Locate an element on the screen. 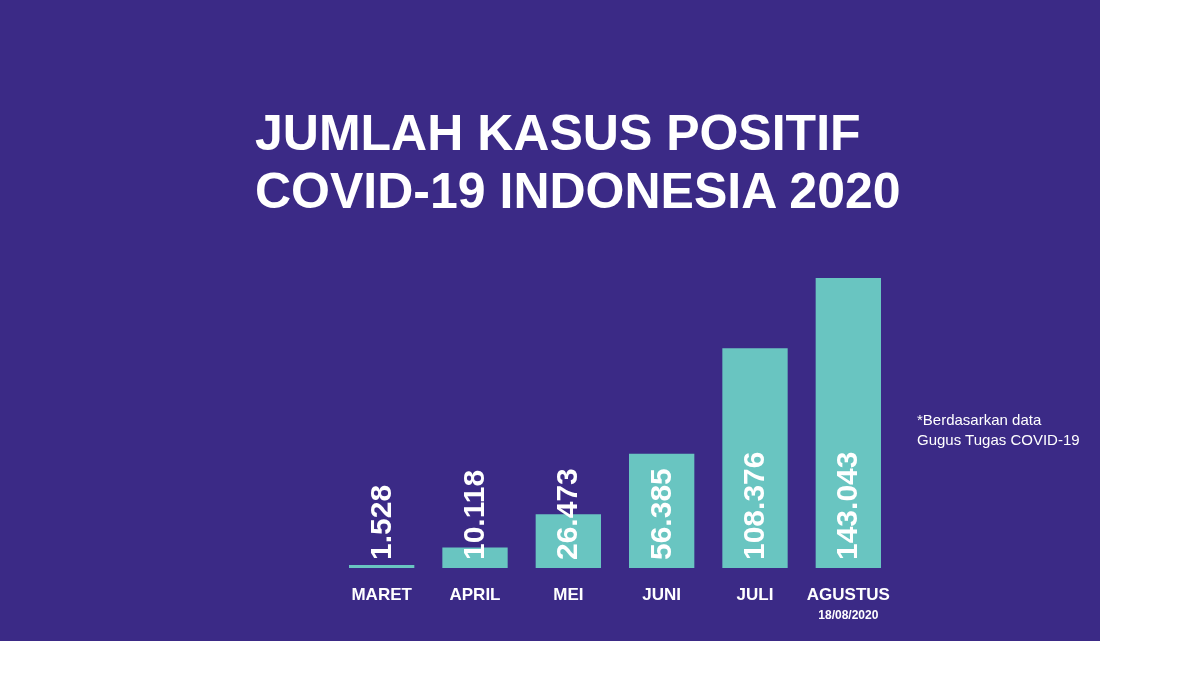  text: 18/08/2020 is located at coordinates (848, 615).